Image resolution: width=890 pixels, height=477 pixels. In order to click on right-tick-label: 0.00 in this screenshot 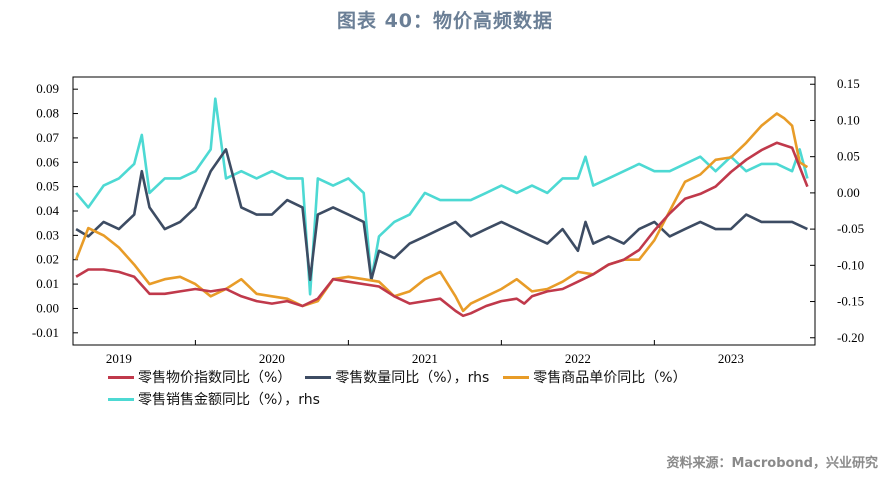, I will do `click(848, 192)`.